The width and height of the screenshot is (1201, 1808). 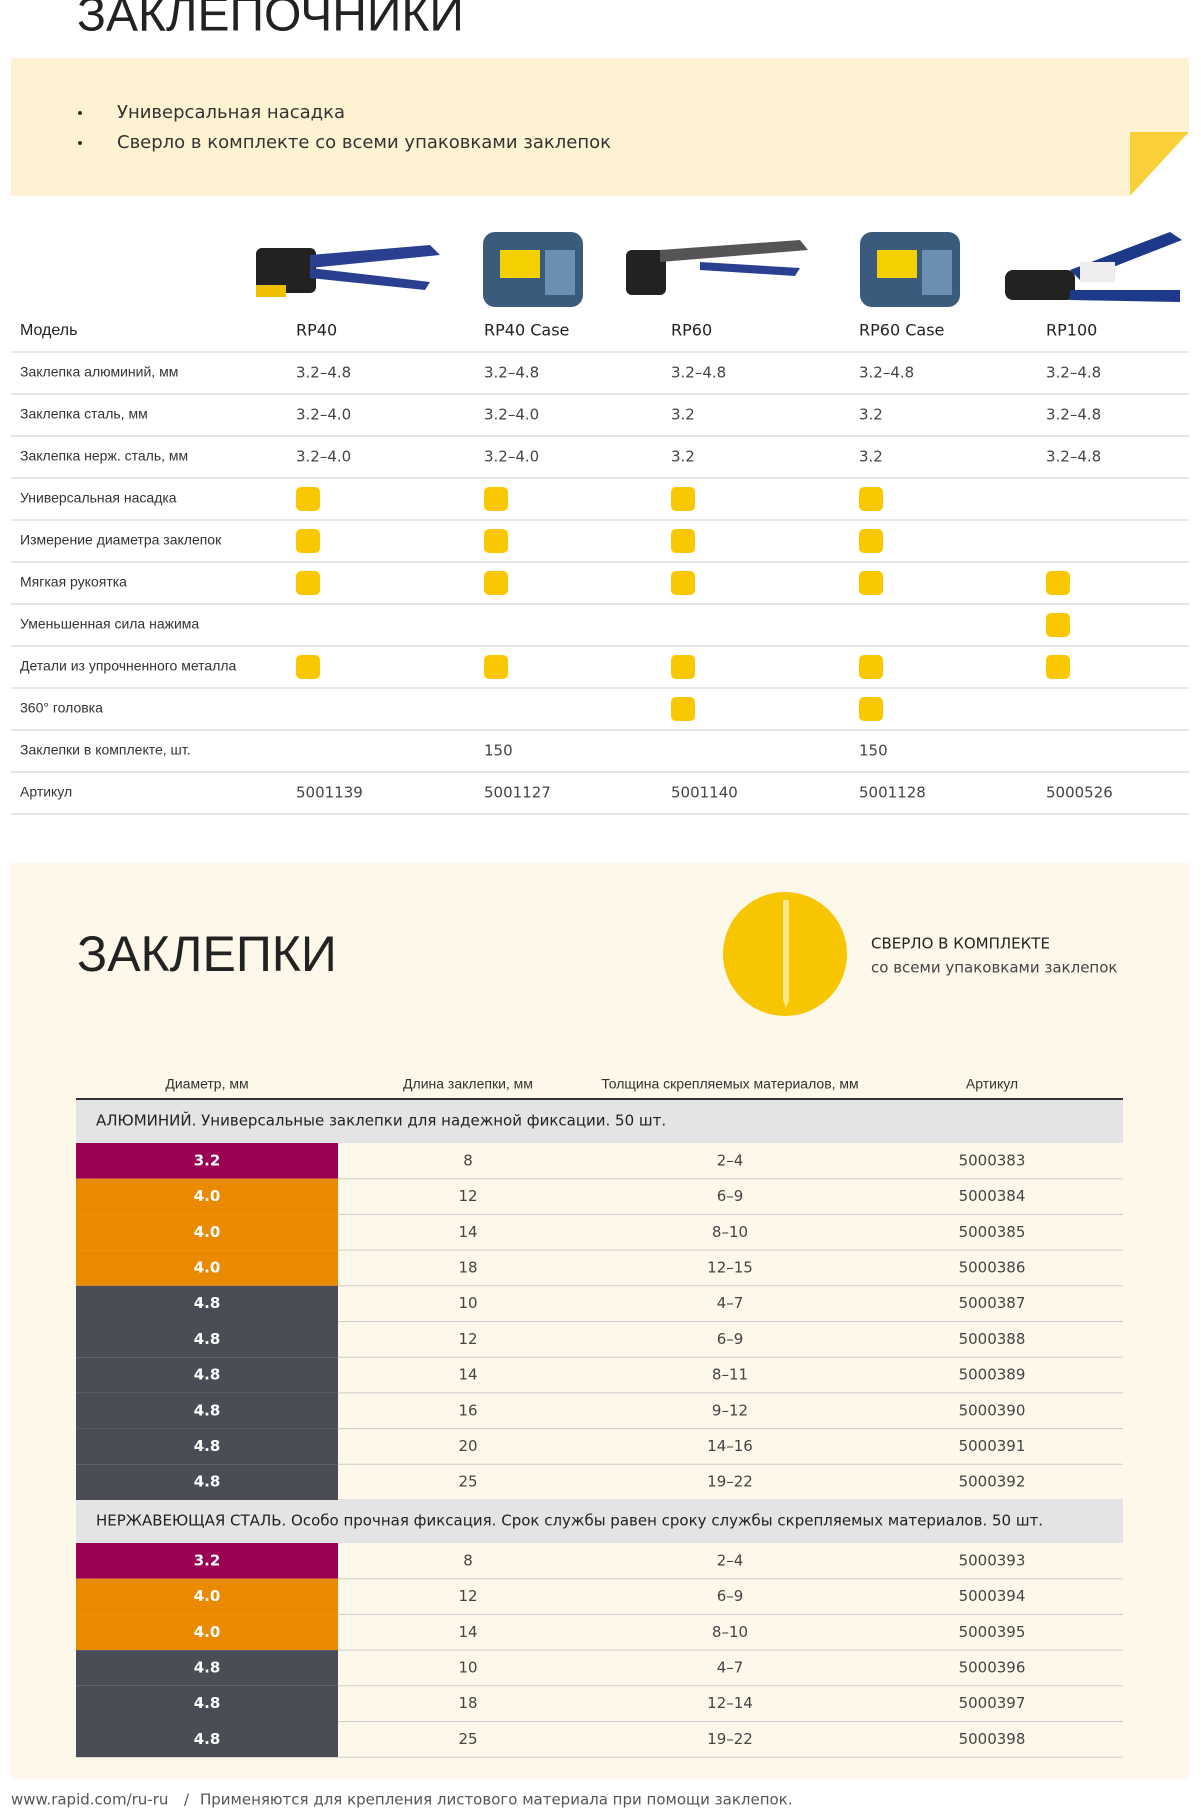 What do you see at coordinates (98, 498) in the screenshot?
I see `row-label: Универсальная насадка` at bounding box center [98, 498].